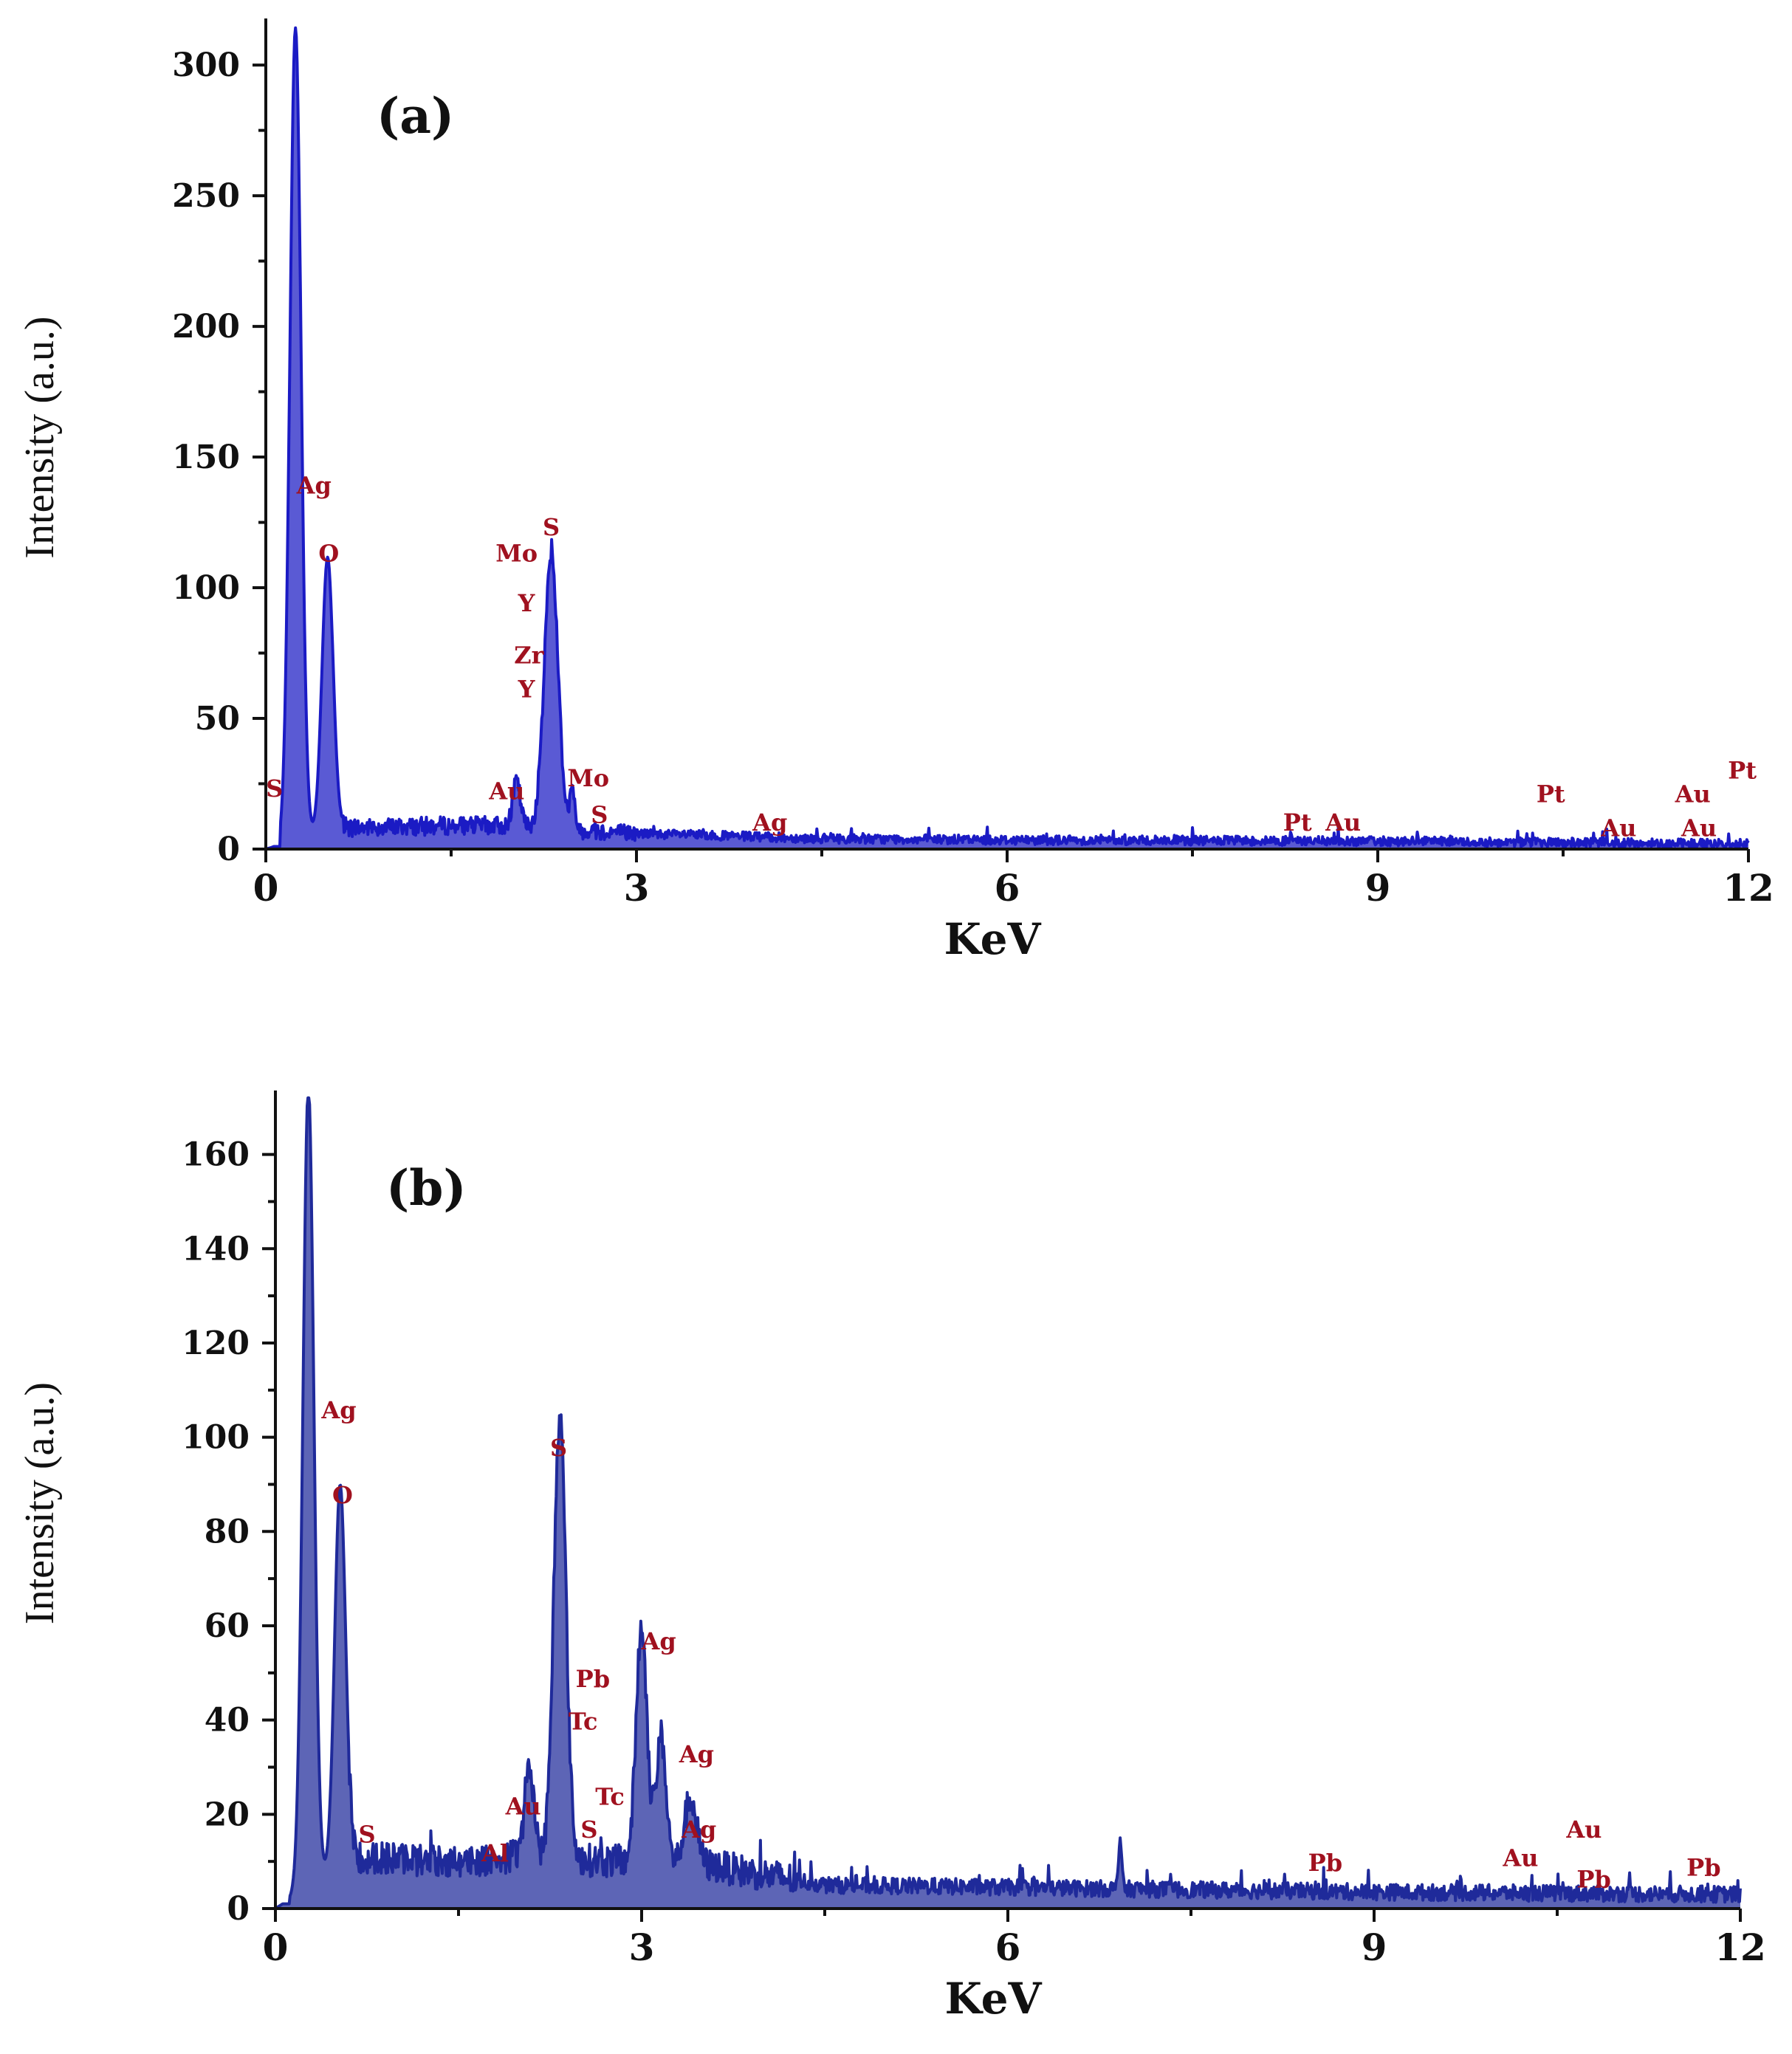 The image size is (1792, 2054). What do you see at coordinates (529, 656) in the screenshot?
I see `peak-label: Zr` at bounding box center [529, 656].